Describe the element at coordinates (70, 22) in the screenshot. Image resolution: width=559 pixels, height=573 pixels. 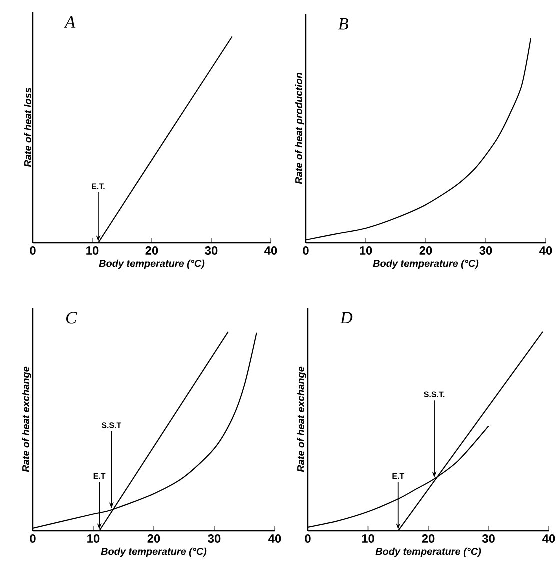
I see `chart-title: A` at that location.